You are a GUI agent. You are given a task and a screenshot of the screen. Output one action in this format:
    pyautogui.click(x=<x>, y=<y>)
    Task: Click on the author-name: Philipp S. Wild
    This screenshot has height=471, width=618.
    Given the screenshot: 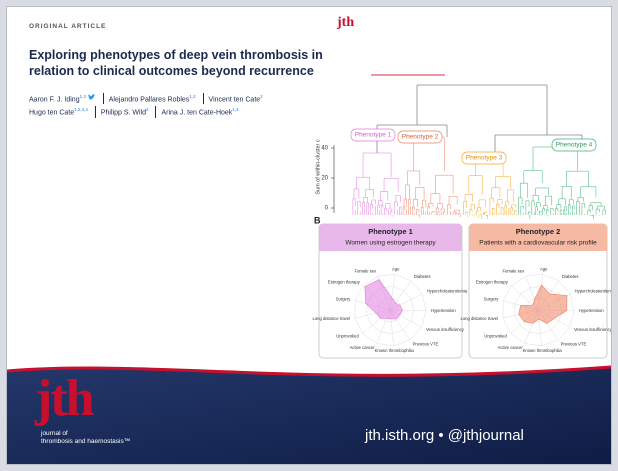 What is the action you would take?
    pyautogui.click(x=123, y=113)
    